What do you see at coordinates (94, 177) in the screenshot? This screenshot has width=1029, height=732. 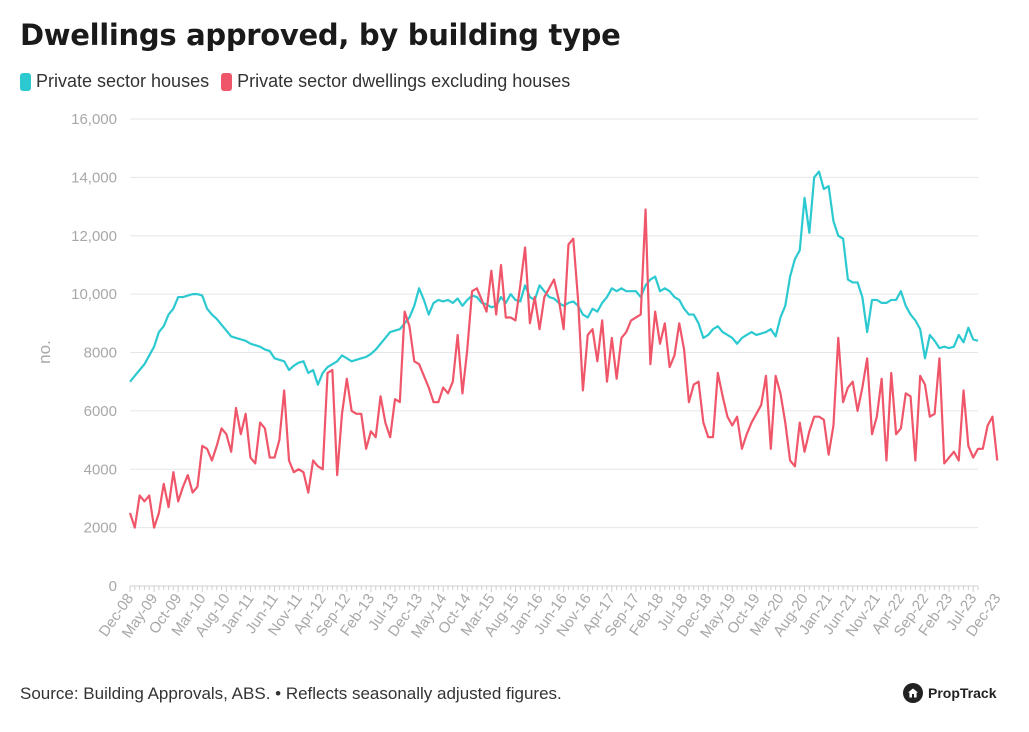 I see `y-tick-label: 14,000` at bounding box center [94, 177].